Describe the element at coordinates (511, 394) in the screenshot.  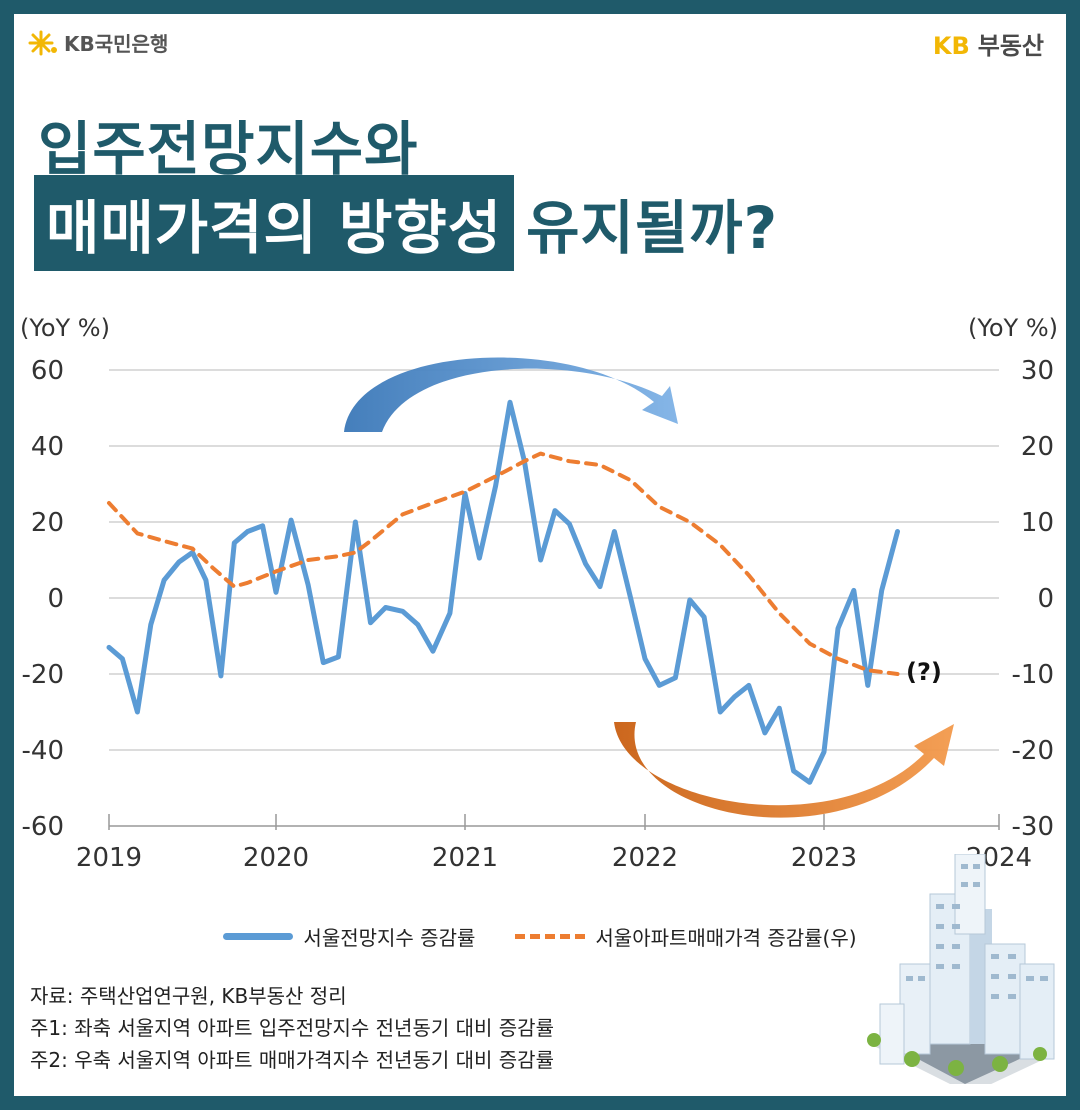
I see `blue-curved-arrow` at that location.